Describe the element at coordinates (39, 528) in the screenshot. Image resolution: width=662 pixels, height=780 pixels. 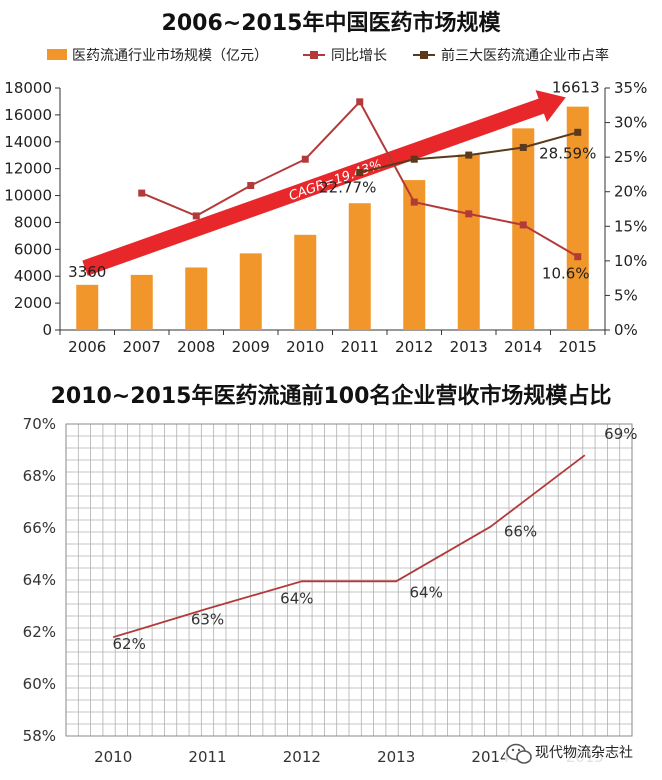
I see `y-tick-label: 66%` at that location.